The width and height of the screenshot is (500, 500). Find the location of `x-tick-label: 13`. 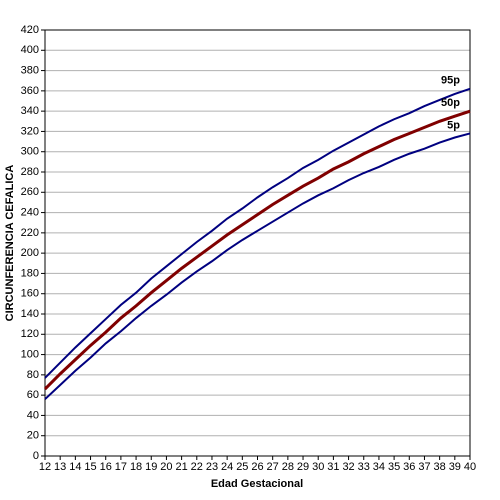

x-tick-label: 13 is located at coordinates (60, 467).